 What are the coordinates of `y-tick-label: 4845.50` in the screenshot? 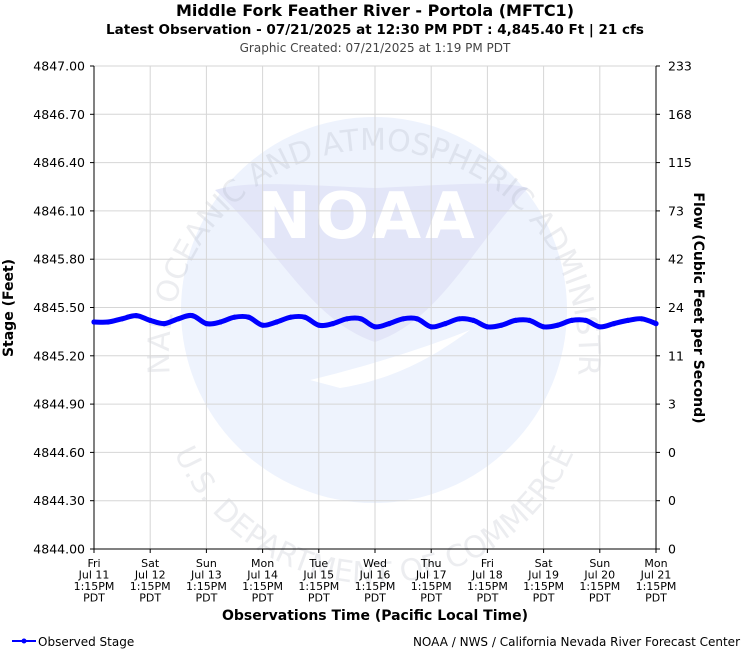 It's located at (59, 307).